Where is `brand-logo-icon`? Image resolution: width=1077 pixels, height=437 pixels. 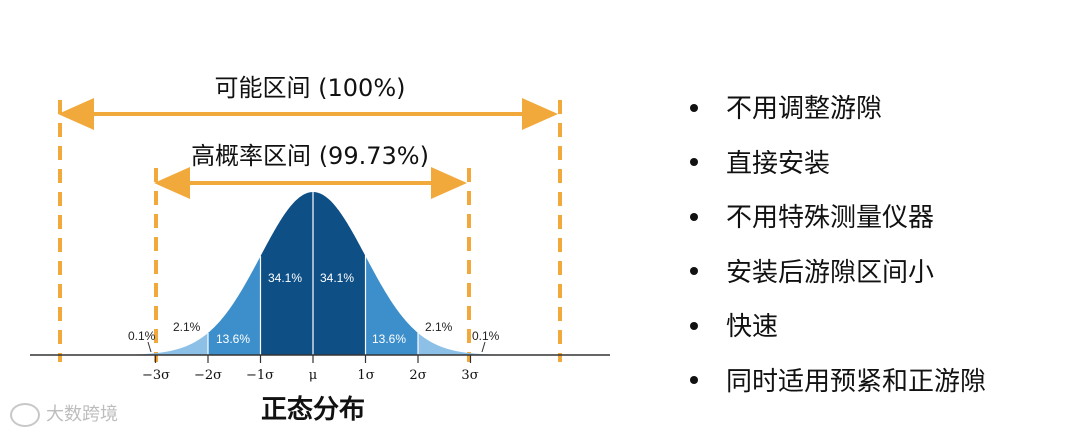
brand-logo-icon is located at coordinates (25, 415).